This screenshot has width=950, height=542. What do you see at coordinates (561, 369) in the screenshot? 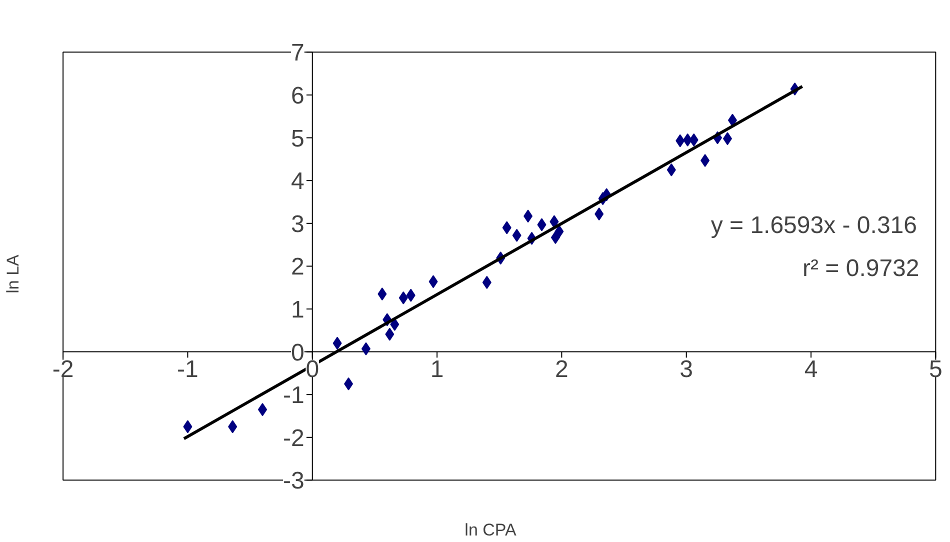
I see `x-tick-label: 2` at bounding box center [561, 369].